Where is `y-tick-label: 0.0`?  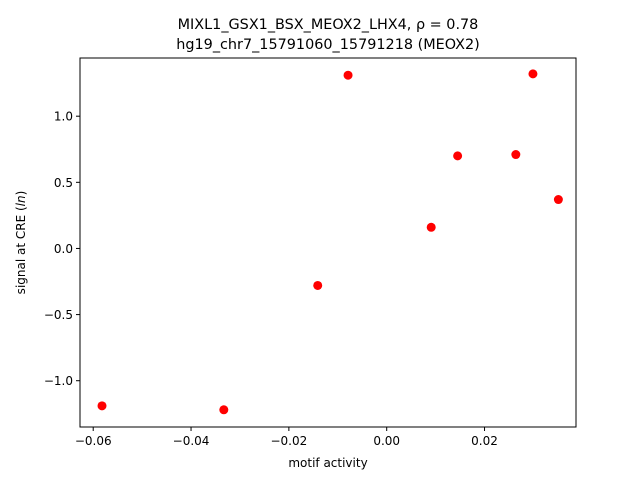 y-tick-label: 0.0 is located at coordinates (63, 249).